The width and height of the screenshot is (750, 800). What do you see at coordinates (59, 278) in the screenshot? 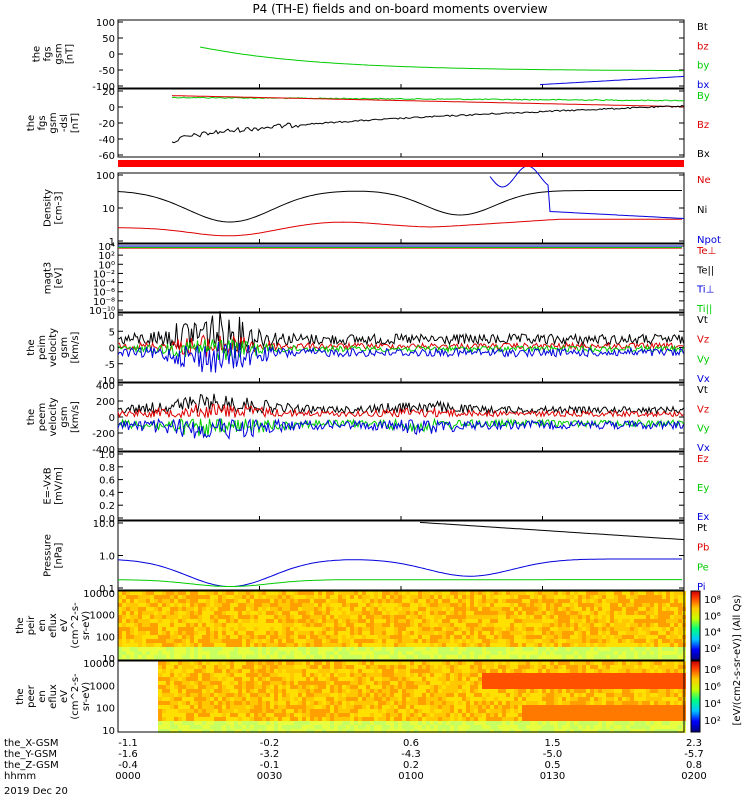
I see `y-axis-label: [eV]` at bounding box center [59, 278].